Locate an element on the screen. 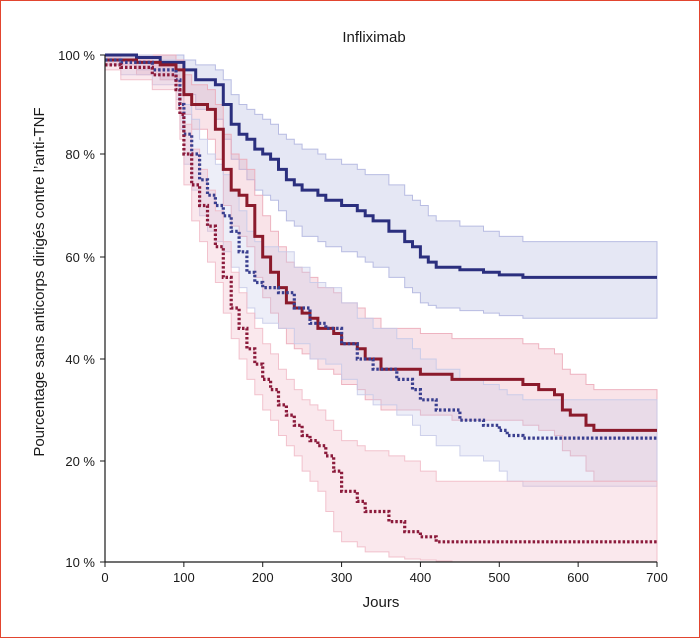 The width and height of the screenshot is (700, 638). x-axis-label: Jours is located at coordinates (381, 602).